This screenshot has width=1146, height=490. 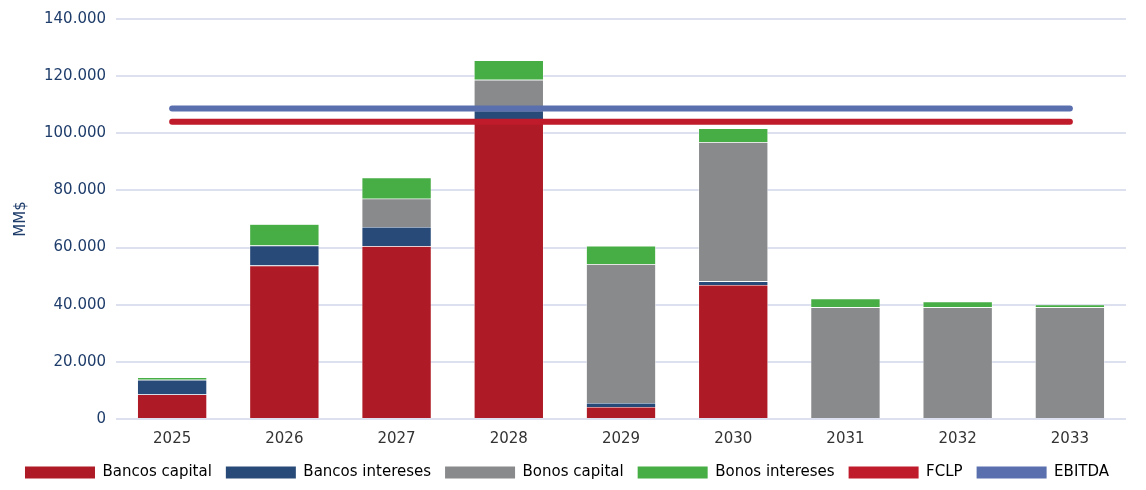 I want to click on y-tick-label: 60.000, so click(x=80, y=246).